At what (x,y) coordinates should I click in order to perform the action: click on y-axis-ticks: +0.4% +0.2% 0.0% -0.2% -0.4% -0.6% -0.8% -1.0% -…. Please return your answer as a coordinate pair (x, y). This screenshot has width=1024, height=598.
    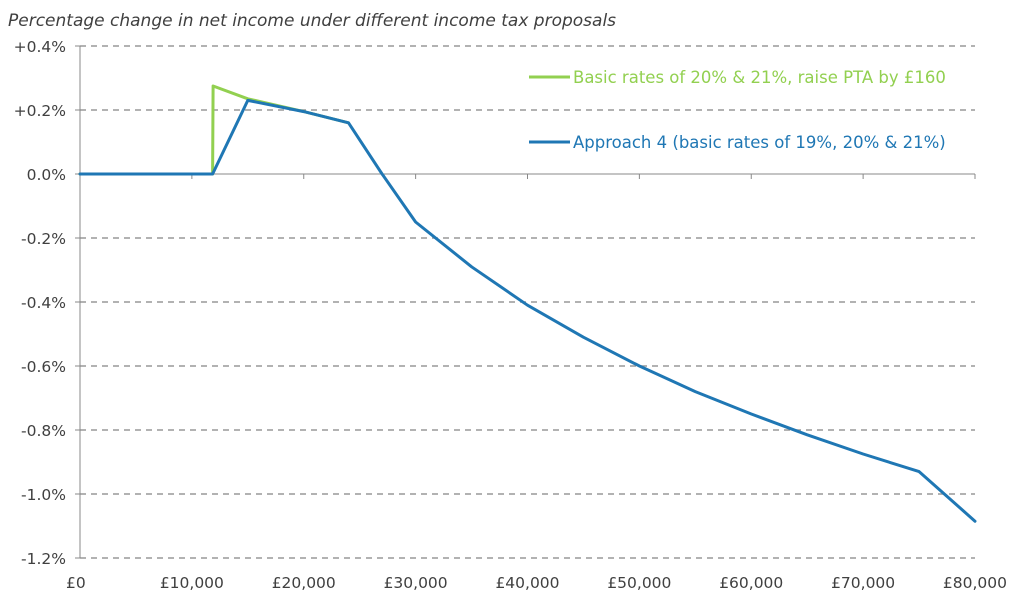
    Looking at the image, I should click on (47, 303).